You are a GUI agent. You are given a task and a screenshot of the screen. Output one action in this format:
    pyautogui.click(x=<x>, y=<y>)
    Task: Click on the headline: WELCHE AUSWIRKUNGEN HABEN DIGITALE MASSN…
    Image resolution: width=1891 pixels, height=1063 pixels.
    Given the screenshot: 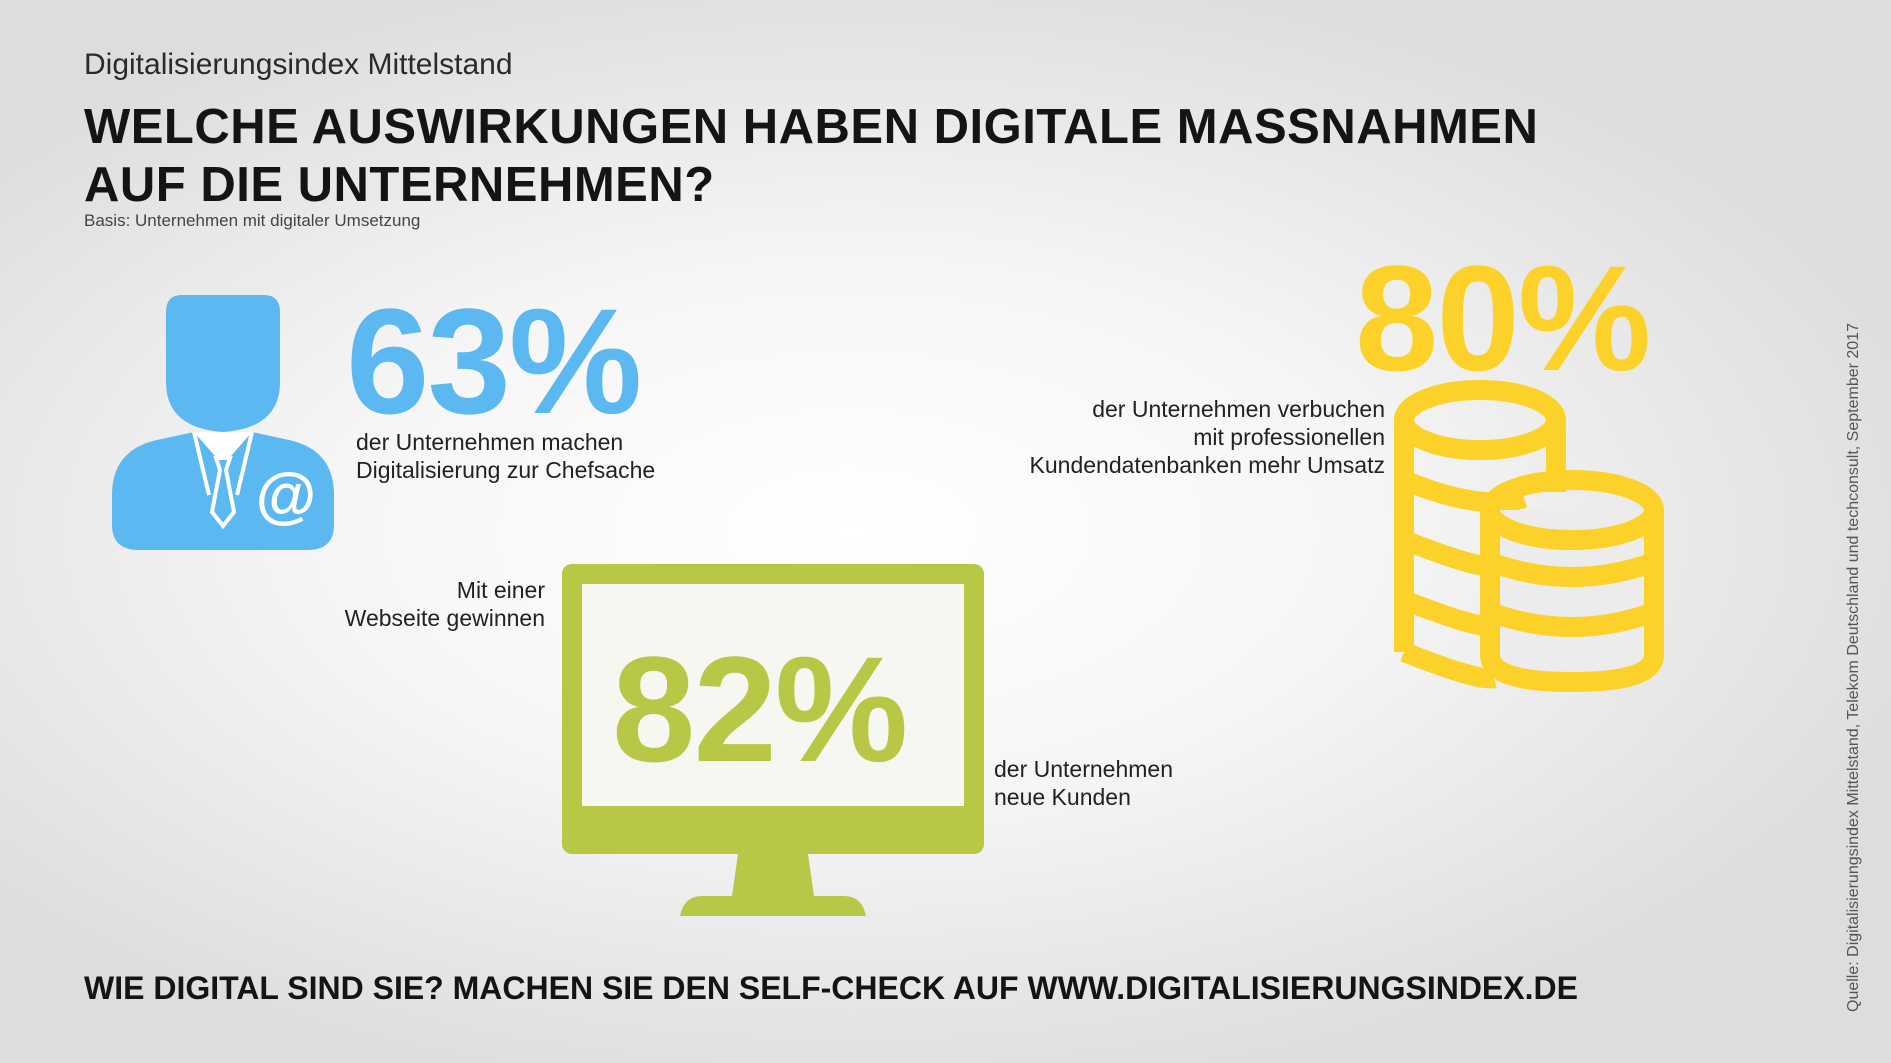 What is the action you would take?
    pyautogui.click(x=811, y=156)
    